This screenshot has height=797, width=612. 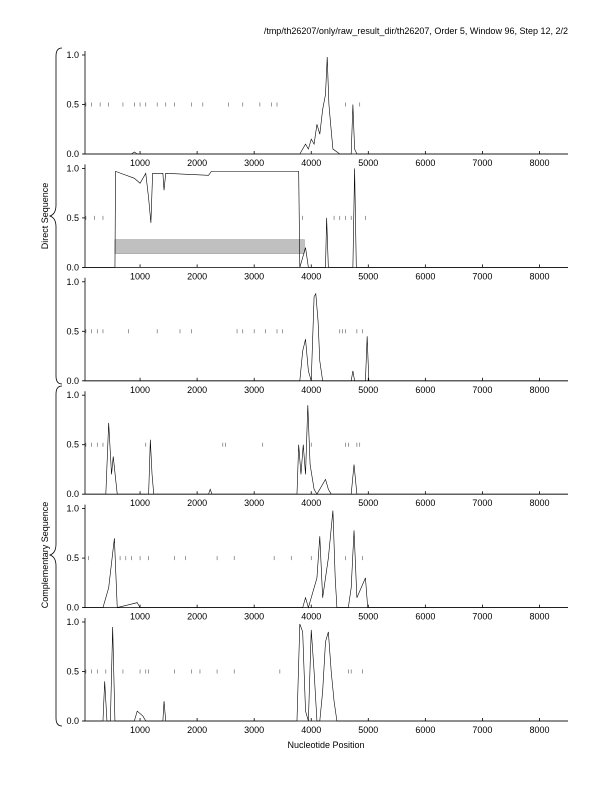 I want to click on x-axis-label: Nucleotide Position, so click(x=325, y=745).